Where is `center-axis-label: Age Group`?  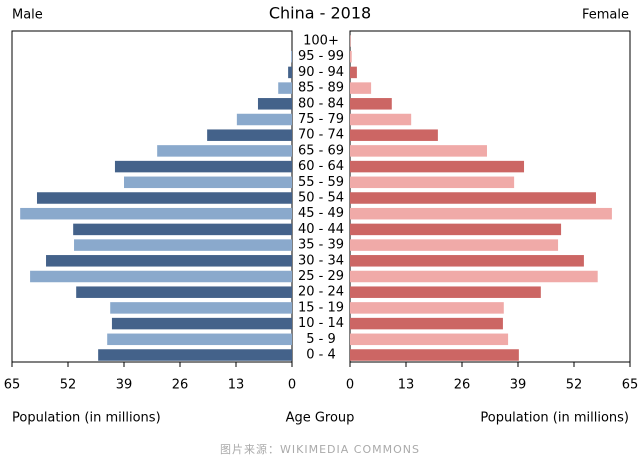 center-axis-label: Age Group is located at coordinates (320, 418).